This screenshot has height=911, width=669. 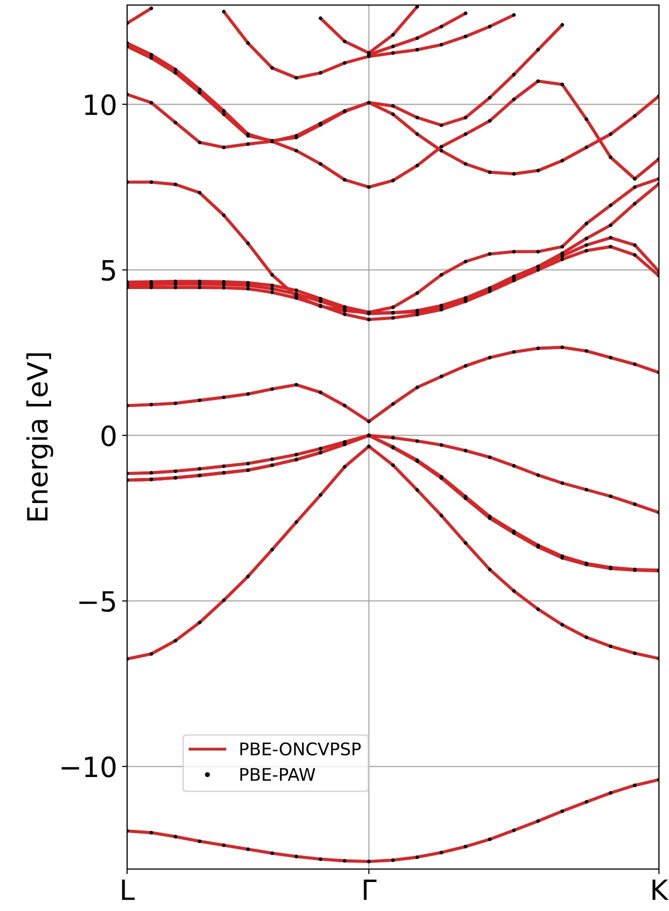 I want to click on x-tick-label: L, so click(x=128, y=890).